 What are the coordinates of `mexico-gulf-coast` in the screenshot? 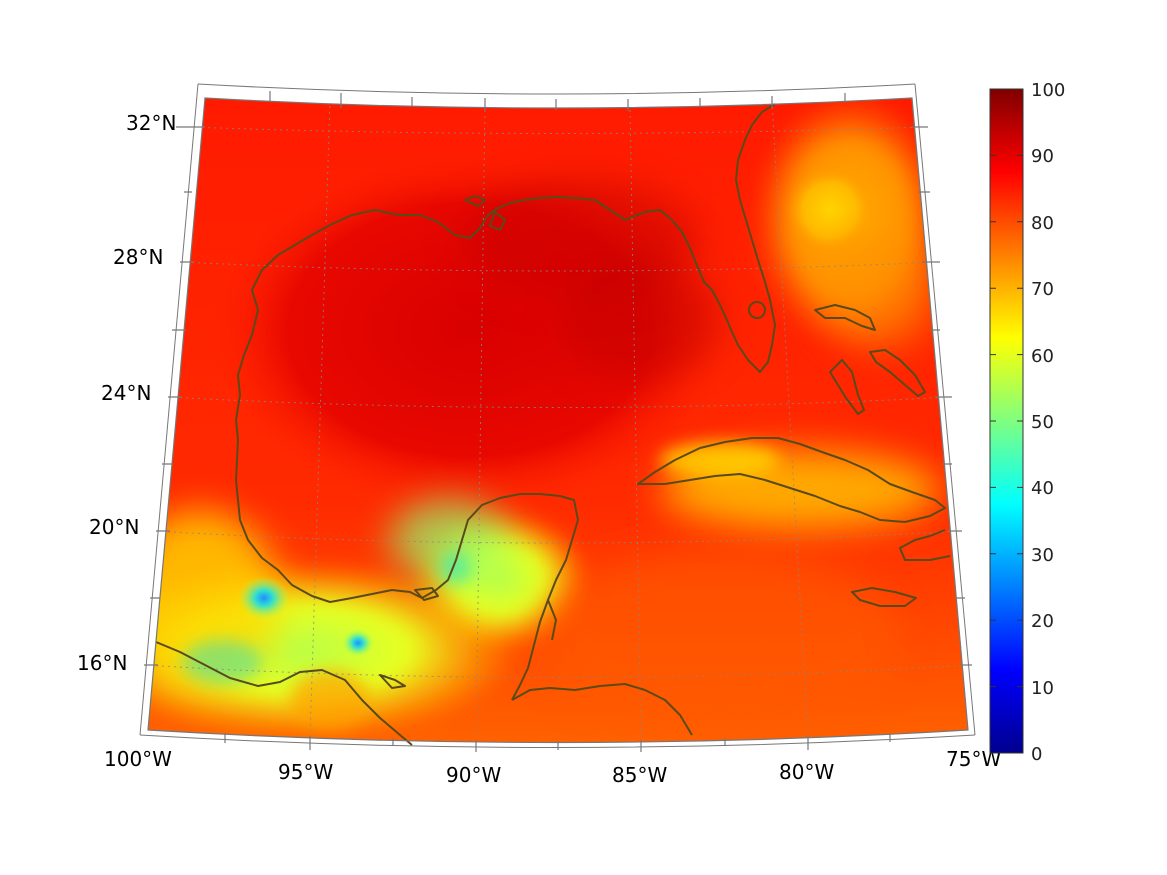 It's located at (409, 597).